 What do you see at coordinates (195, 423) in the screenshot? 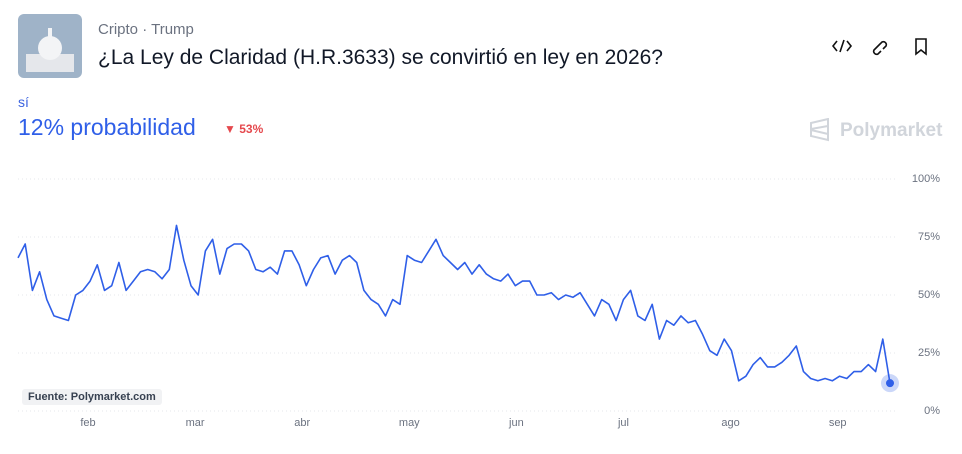
I see `x-tick-label: mar` at bounding box center [195, 423].